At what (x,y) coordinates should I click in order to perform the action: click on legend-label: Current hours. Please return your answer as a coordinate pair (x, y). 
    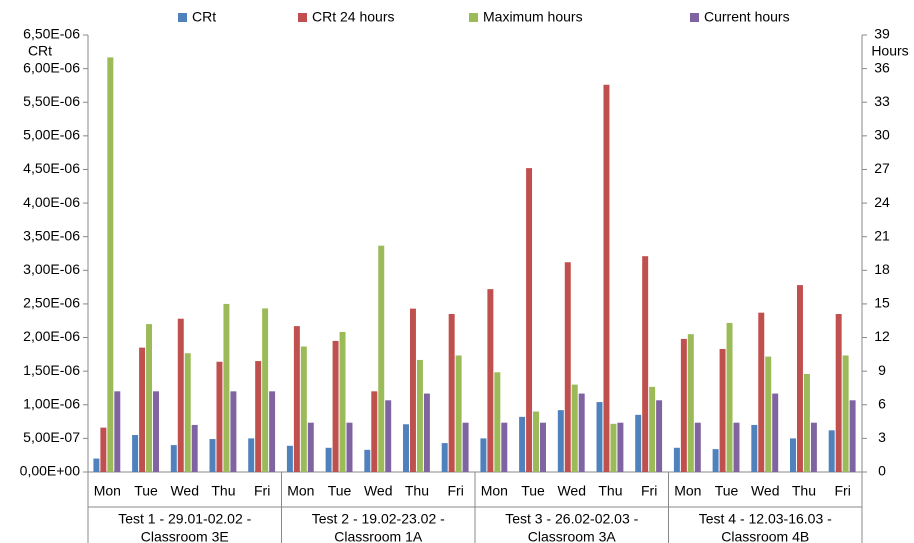
    Looking at the image, I should click on (747, 17).